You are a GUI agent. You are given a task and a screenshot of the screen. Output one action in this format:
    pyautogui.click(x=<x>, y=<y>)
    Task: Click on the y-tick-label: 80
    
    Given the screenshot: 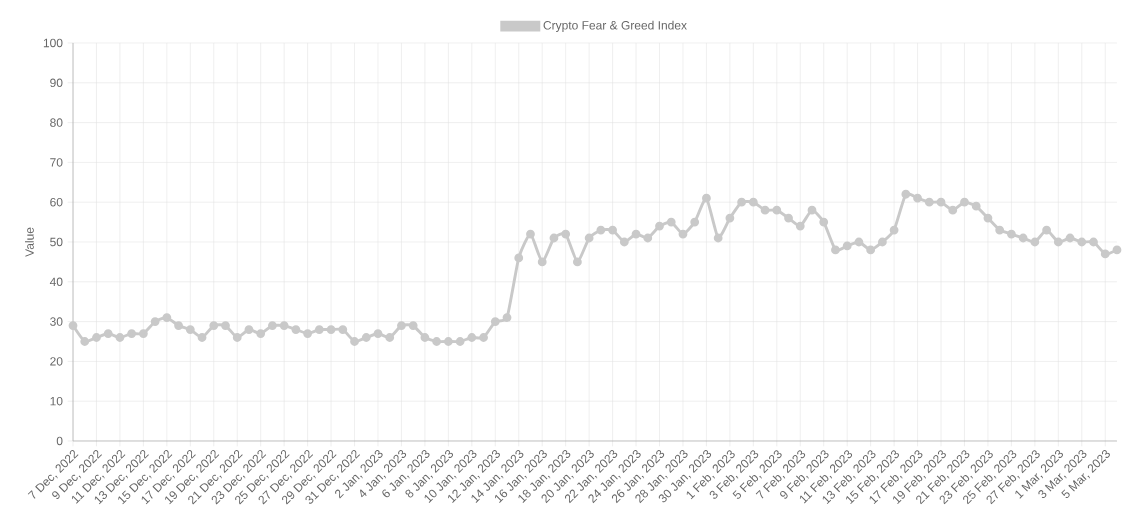 What is the action you would take?
    pyautogui.click(x=56, y=122)
    